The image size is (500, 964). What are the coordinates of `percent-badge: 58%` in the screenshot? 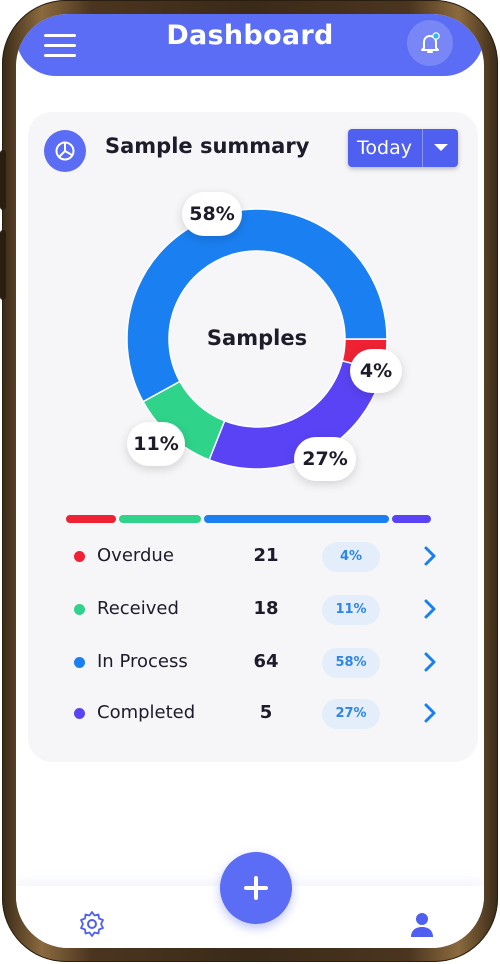 It's located at (351, 663).